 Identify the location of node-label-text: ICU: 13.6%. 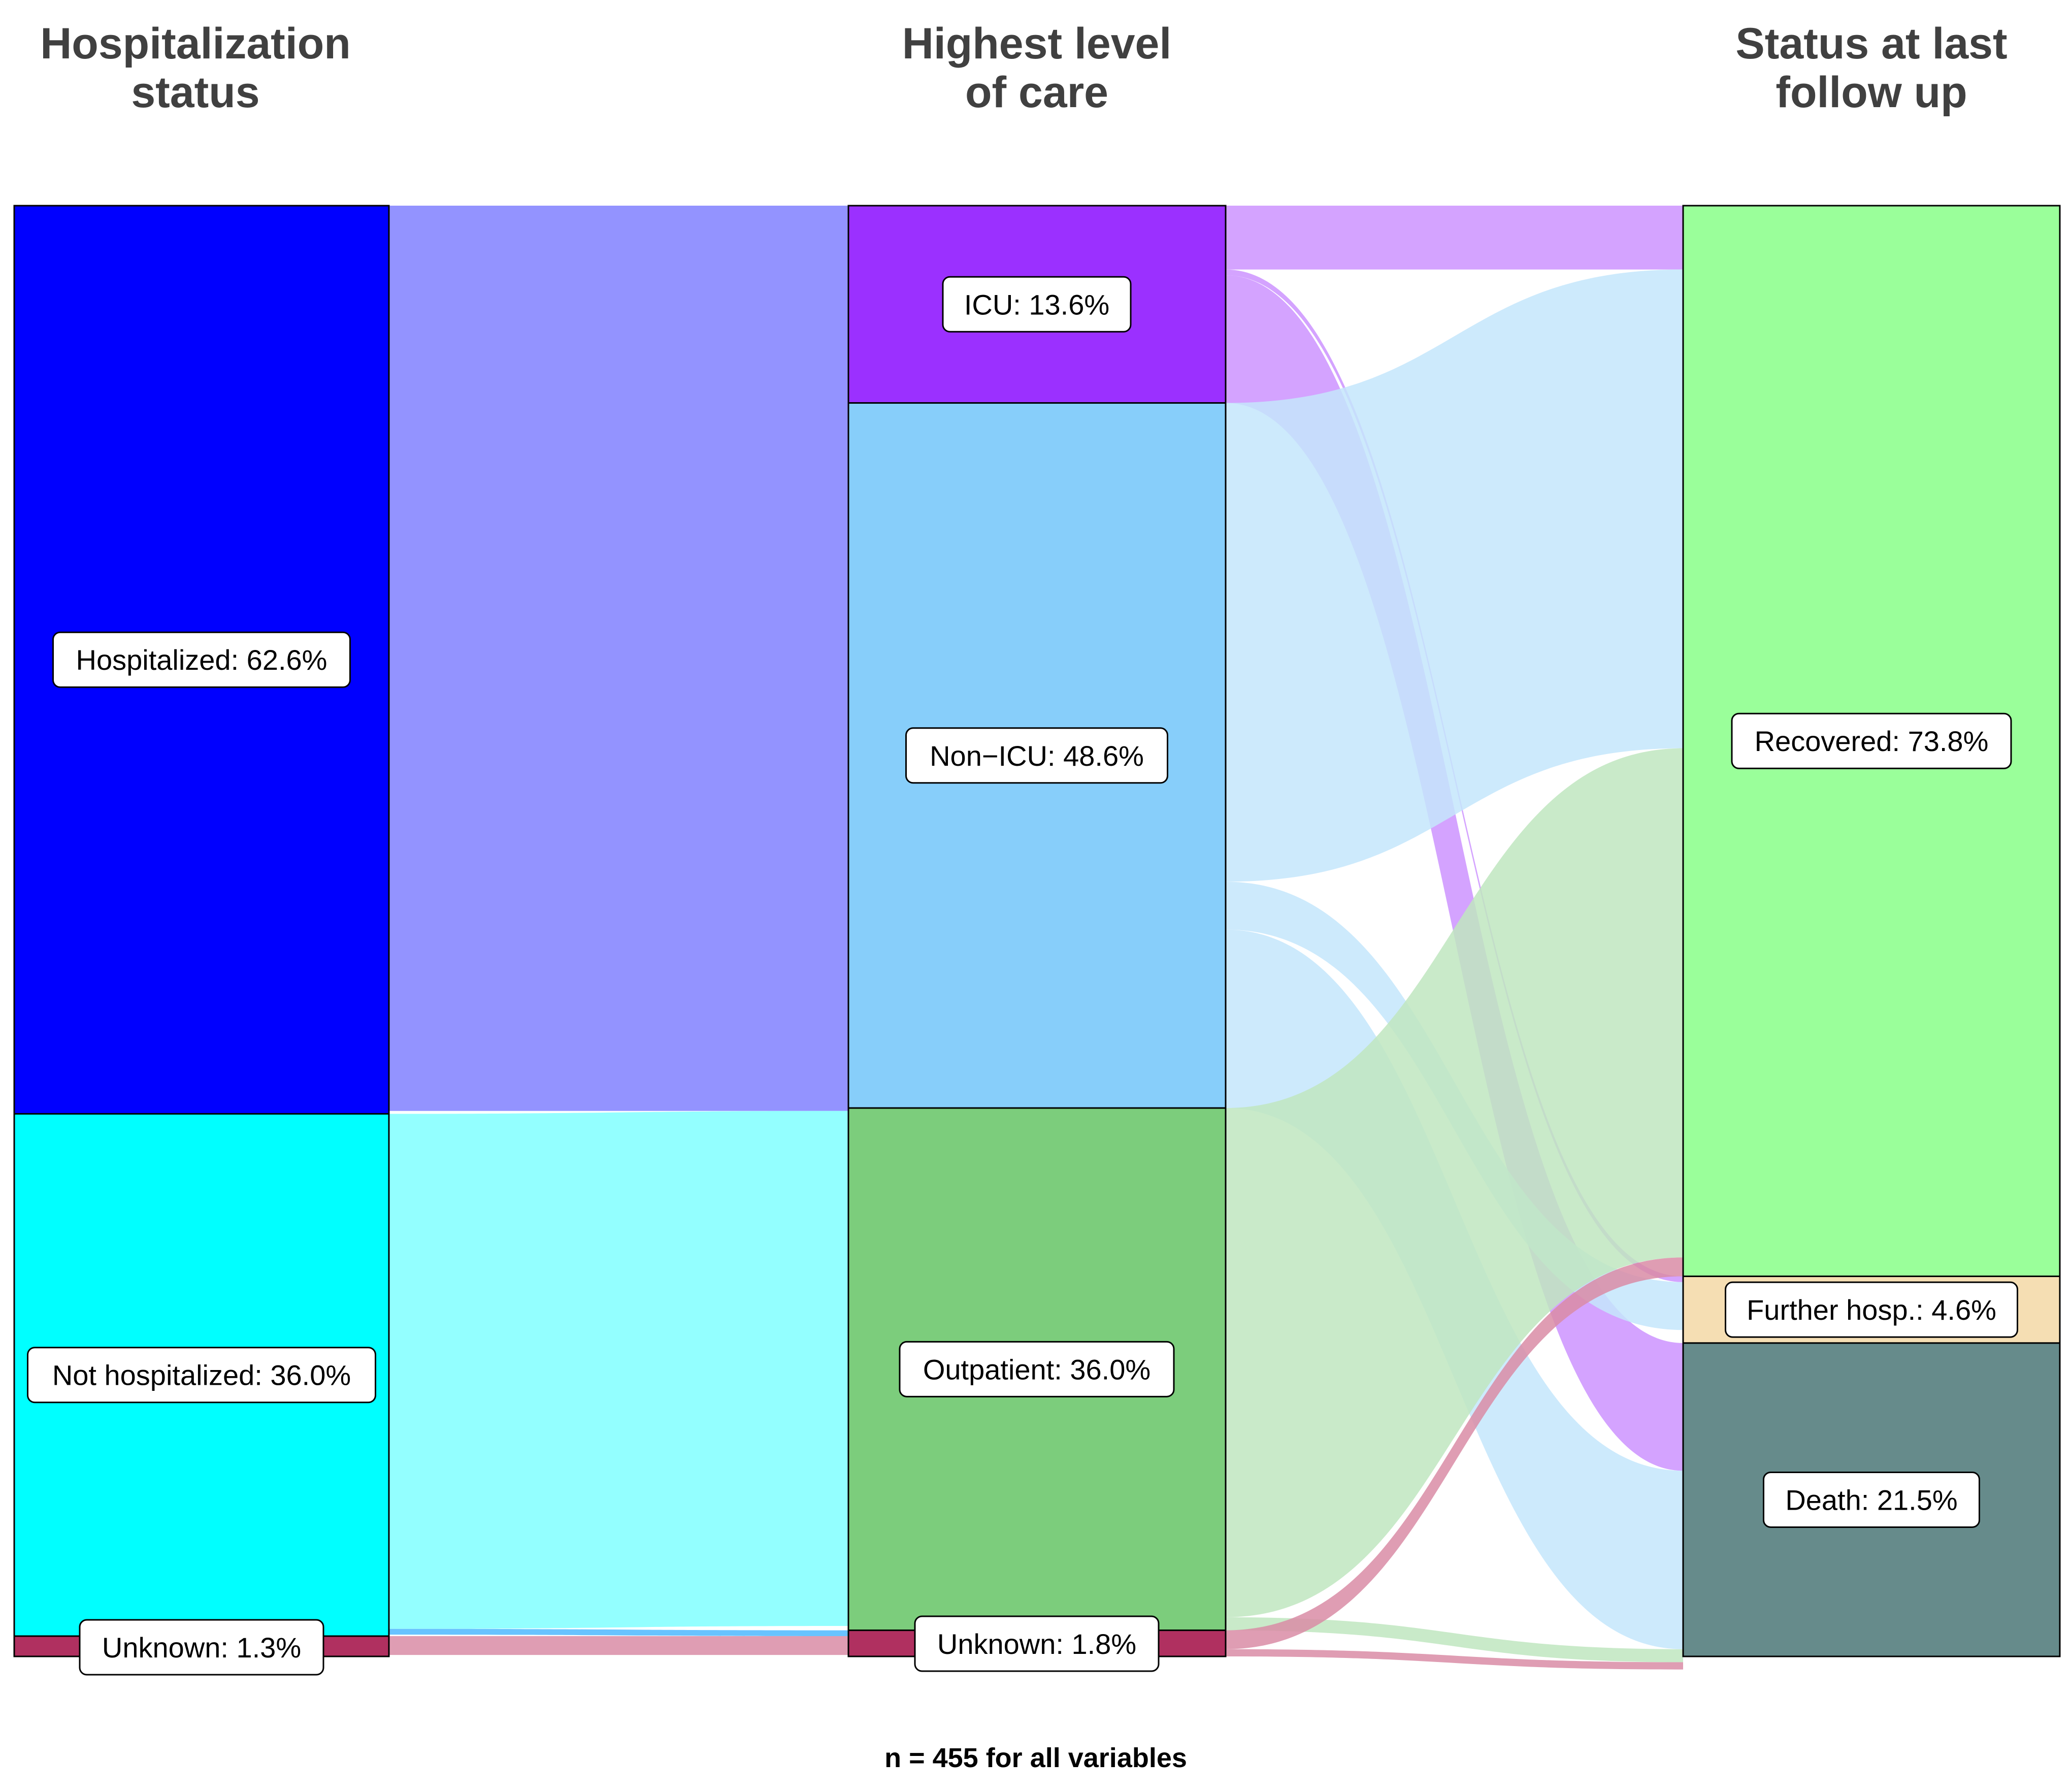
(1036, 304).